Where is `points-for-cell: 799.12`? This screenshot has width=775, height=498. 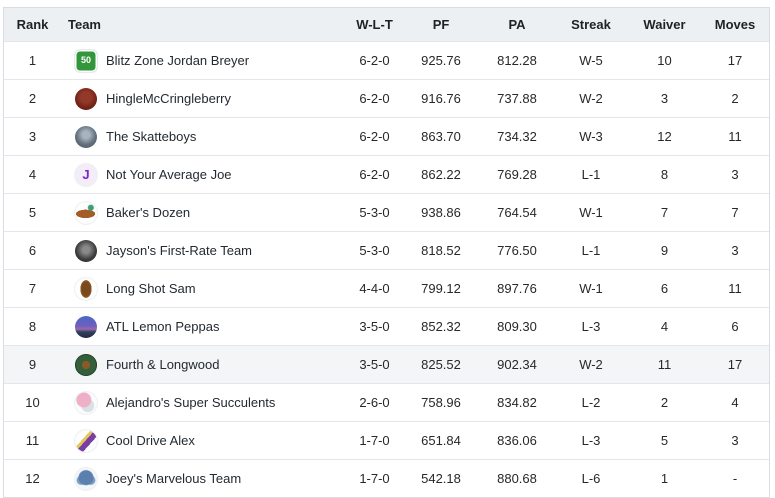
points-for-cell: 799.12 is located at coordinates (441, 288).